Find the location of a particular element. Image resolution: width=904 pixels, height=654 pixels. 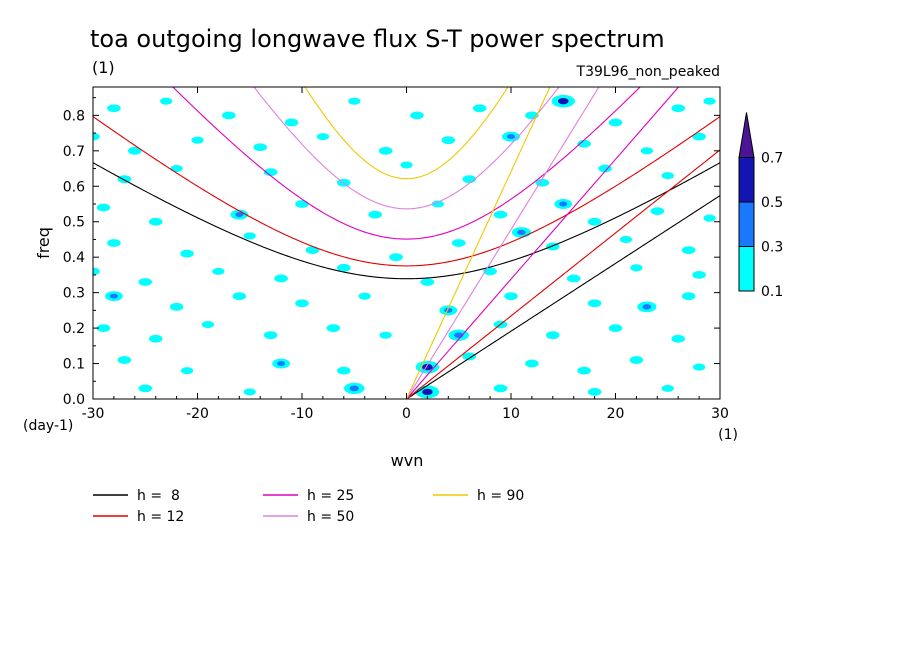

x-axis-label: wvn is located at coordinates (407, 460).